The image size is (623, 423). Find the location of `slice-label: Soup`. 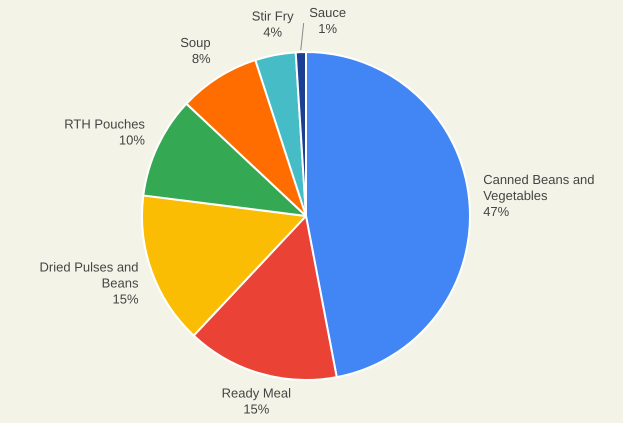

slice-label: Soup is located at coordinates (195, 42).